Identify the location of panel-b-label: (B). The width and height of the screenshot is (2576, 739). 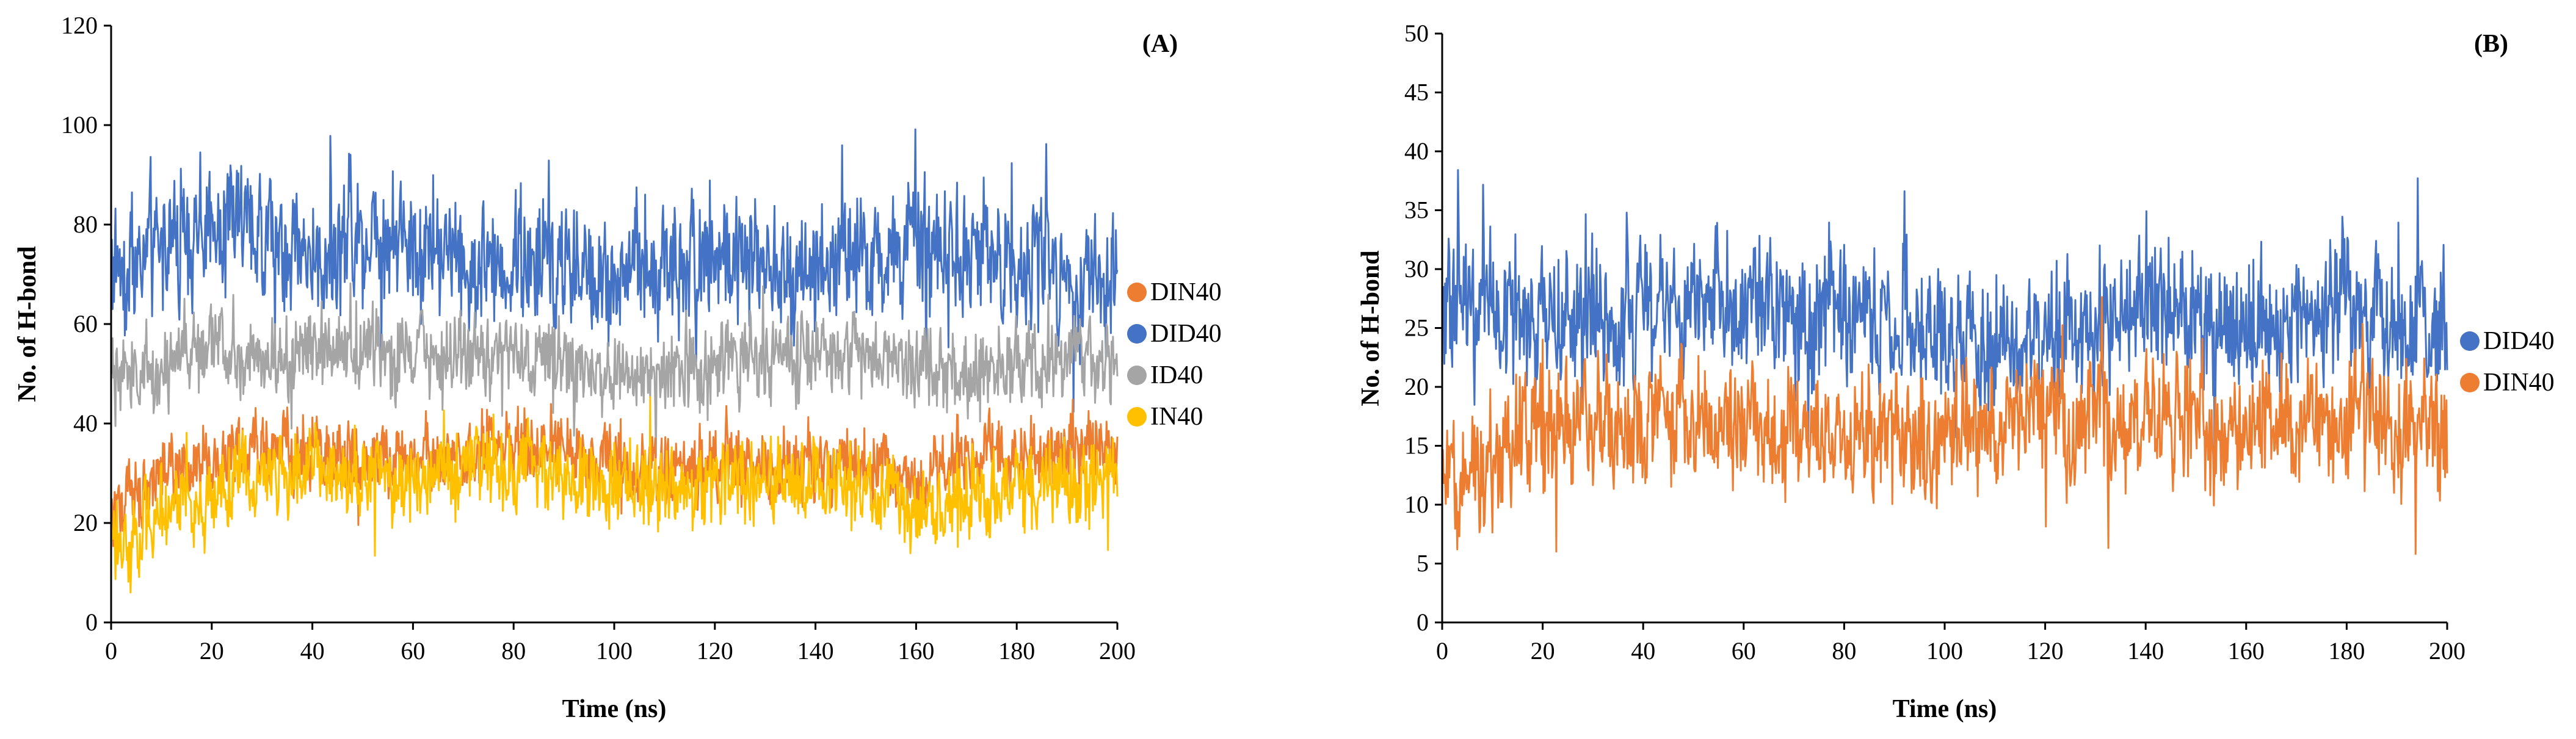
(2491, 44).